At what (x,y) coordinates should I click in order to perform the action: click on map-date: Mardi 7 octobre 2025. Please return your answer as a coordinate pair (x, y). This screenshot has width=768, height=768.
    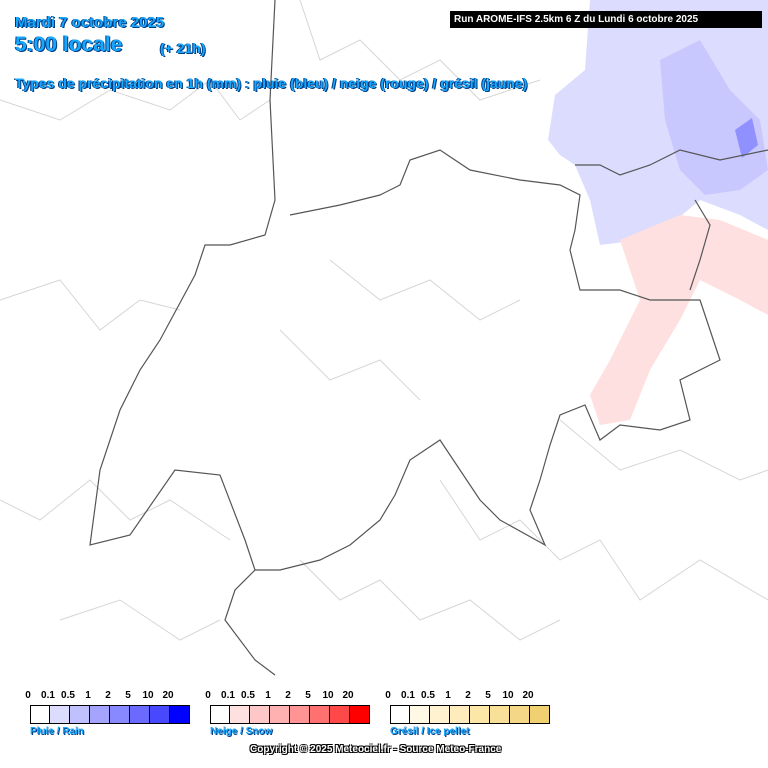
    Looking at the image, I should click on (90, 22).